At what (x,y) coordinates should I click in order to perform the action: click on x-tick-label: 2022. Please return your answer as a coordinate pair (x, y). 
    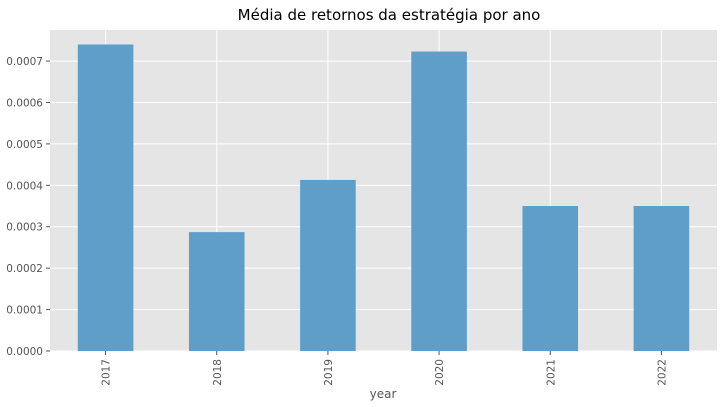
    Looking at the image, I should click on (662, 372).